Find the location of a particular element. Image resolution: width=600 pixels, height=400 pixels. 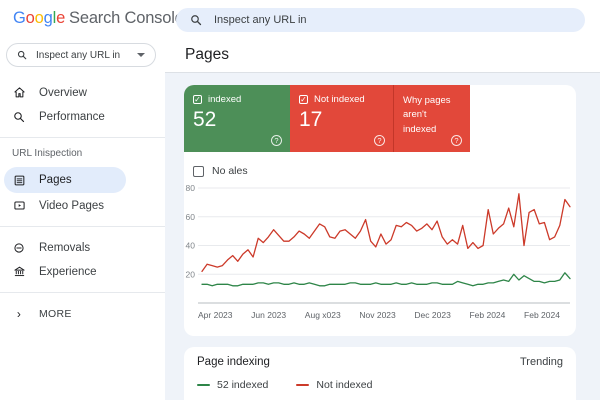

top-header: Google Search Console Inspect any URL in is located at coordinates (300, 18).